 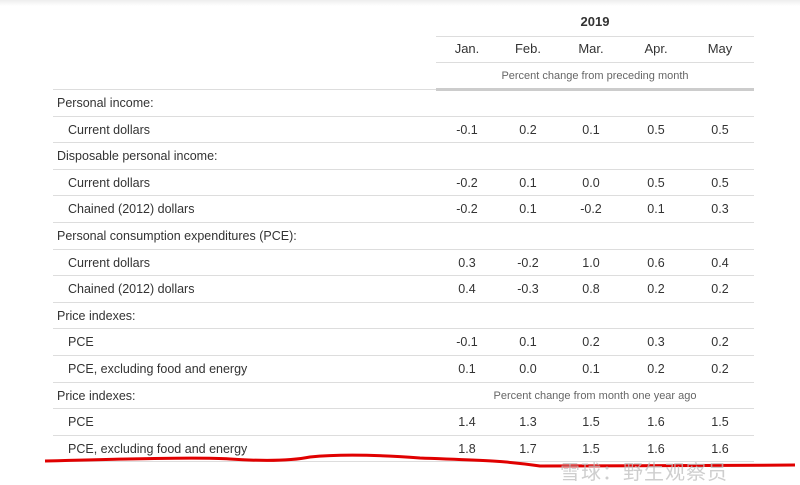 I want to click on cell-value: 0.6, so click(x=656, y=262).